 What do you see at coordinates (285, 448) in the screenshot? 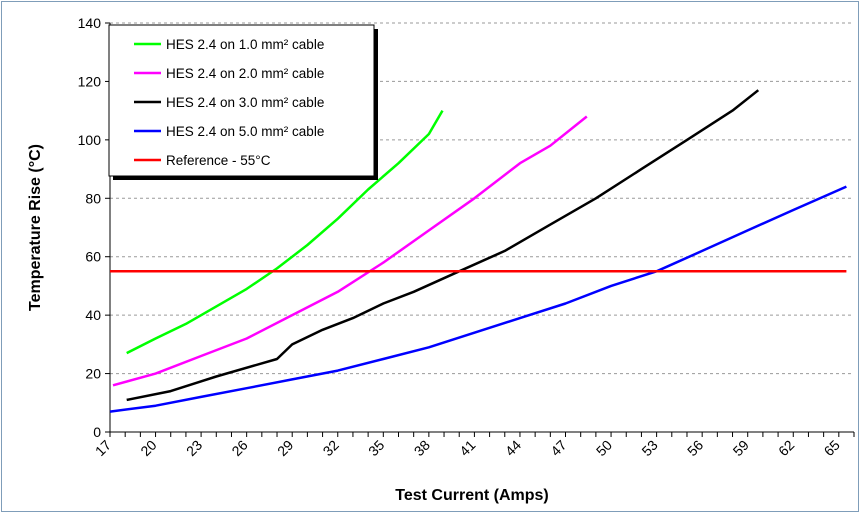
I see `x-tick-label: 29` at bounding box center [285, 448].